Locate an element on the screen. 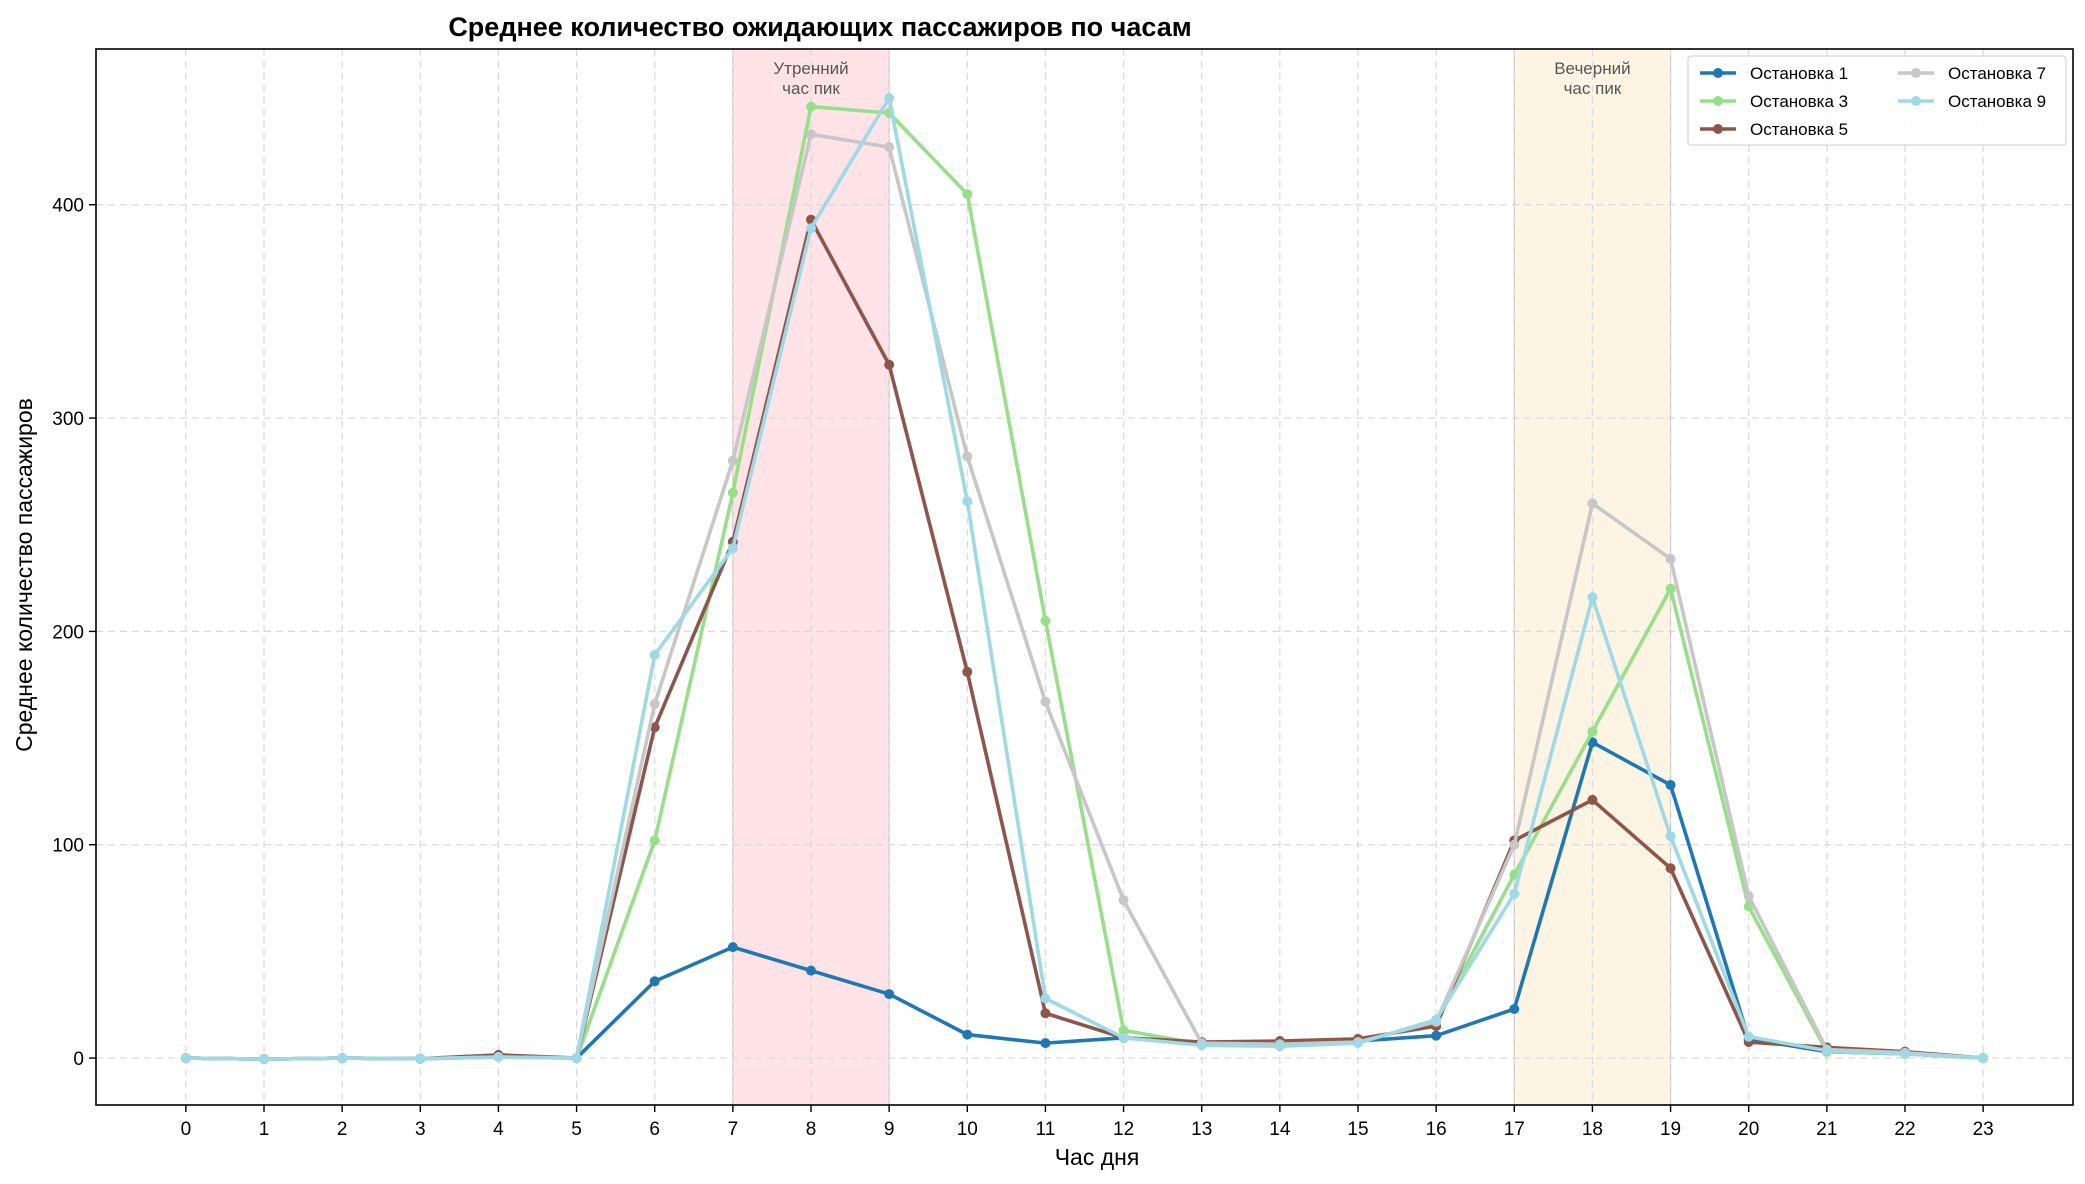 This screenshot has height=1184, width=2085. y-tick-label: 400 is located at coordinates (68, 206).